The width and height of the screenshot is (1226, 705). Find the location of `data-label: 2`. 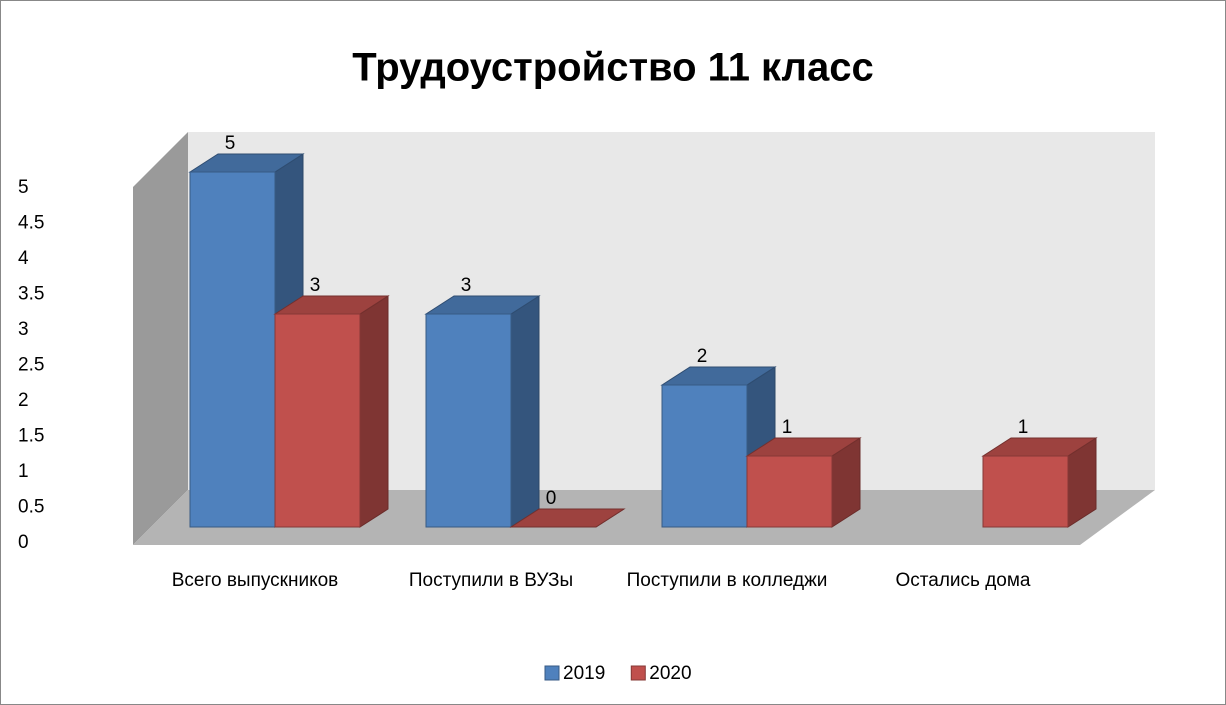

data-label: 2 is located at coordinates (702, 356).